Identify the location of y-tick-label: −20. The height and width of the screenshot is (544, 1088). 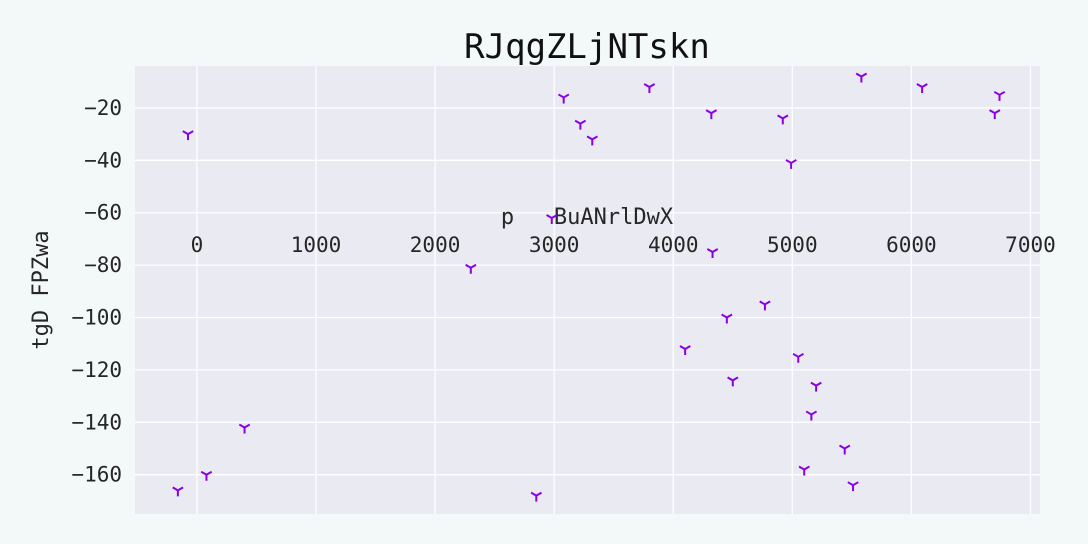
(103, 108).